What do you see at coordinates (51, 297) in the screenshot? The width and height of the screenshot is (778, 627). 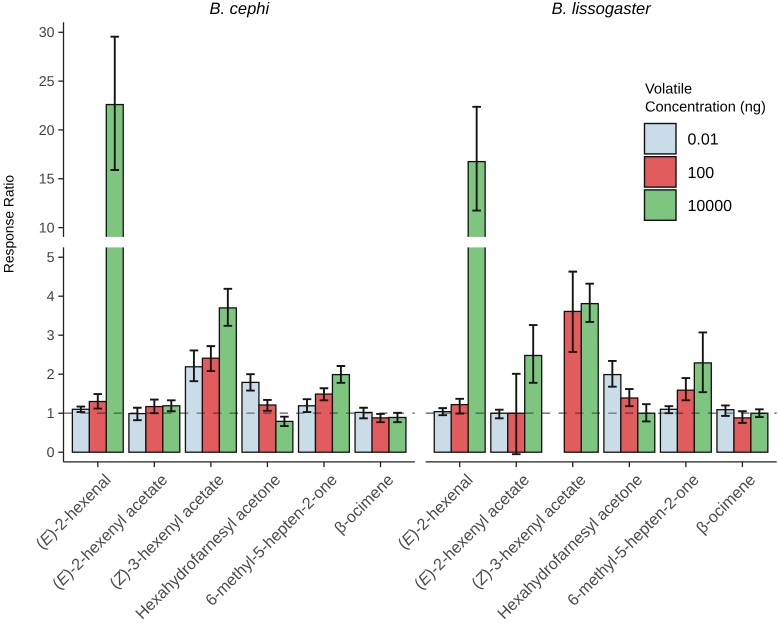 I see `svg-text: 4` at bounding box center [51, 297].